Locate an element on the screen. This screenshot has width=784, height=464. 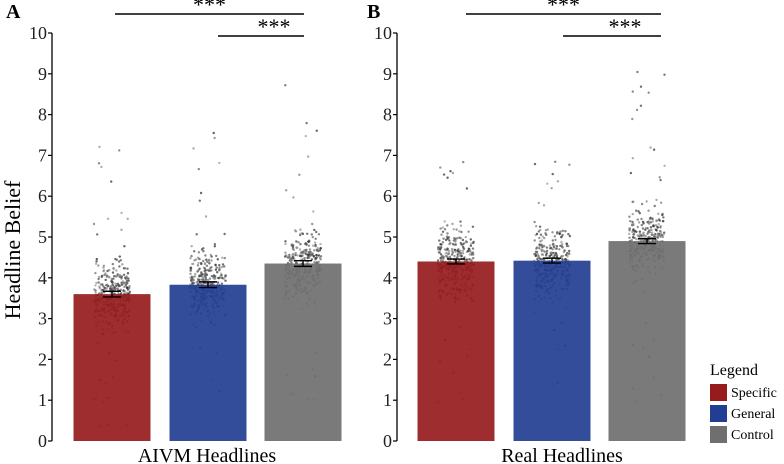
panel-a-bars is located at coordinates (207, 352).